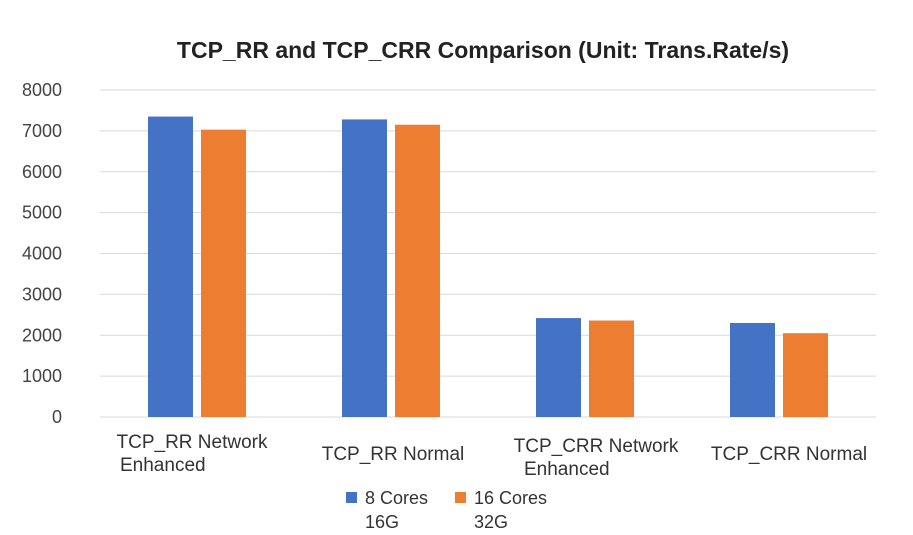 The image size is (913, 535). What do you see at coordinates (491, 522) in the screenshot?
I see `legend-label: 32G` at bounding box center [491, 522].